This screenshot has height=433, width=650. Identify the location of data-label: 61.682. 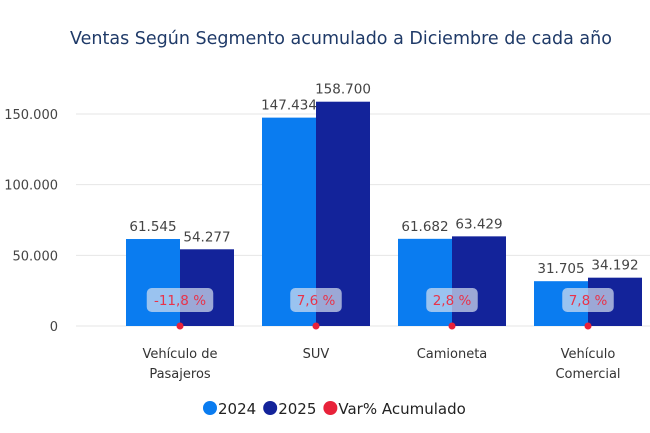
(424, 227).